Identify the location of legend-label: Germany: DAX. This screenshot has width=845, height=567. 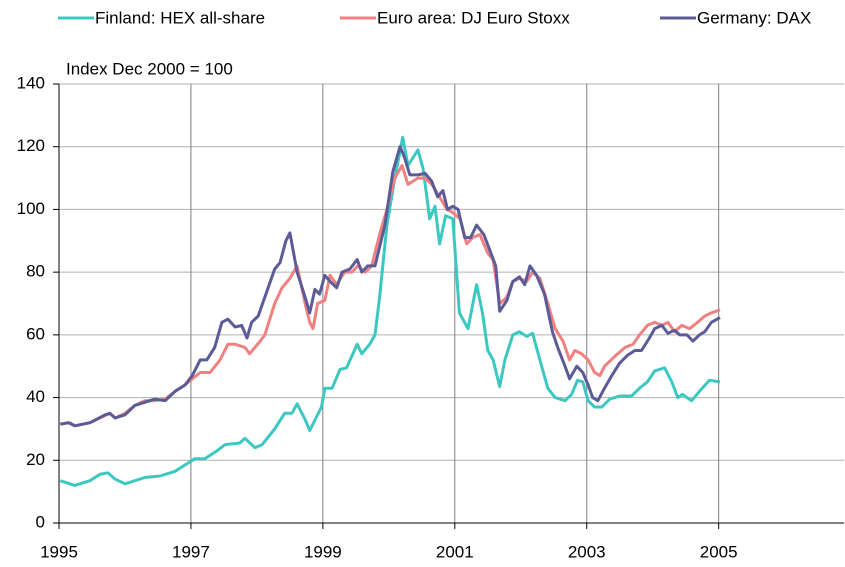
(754, 17).